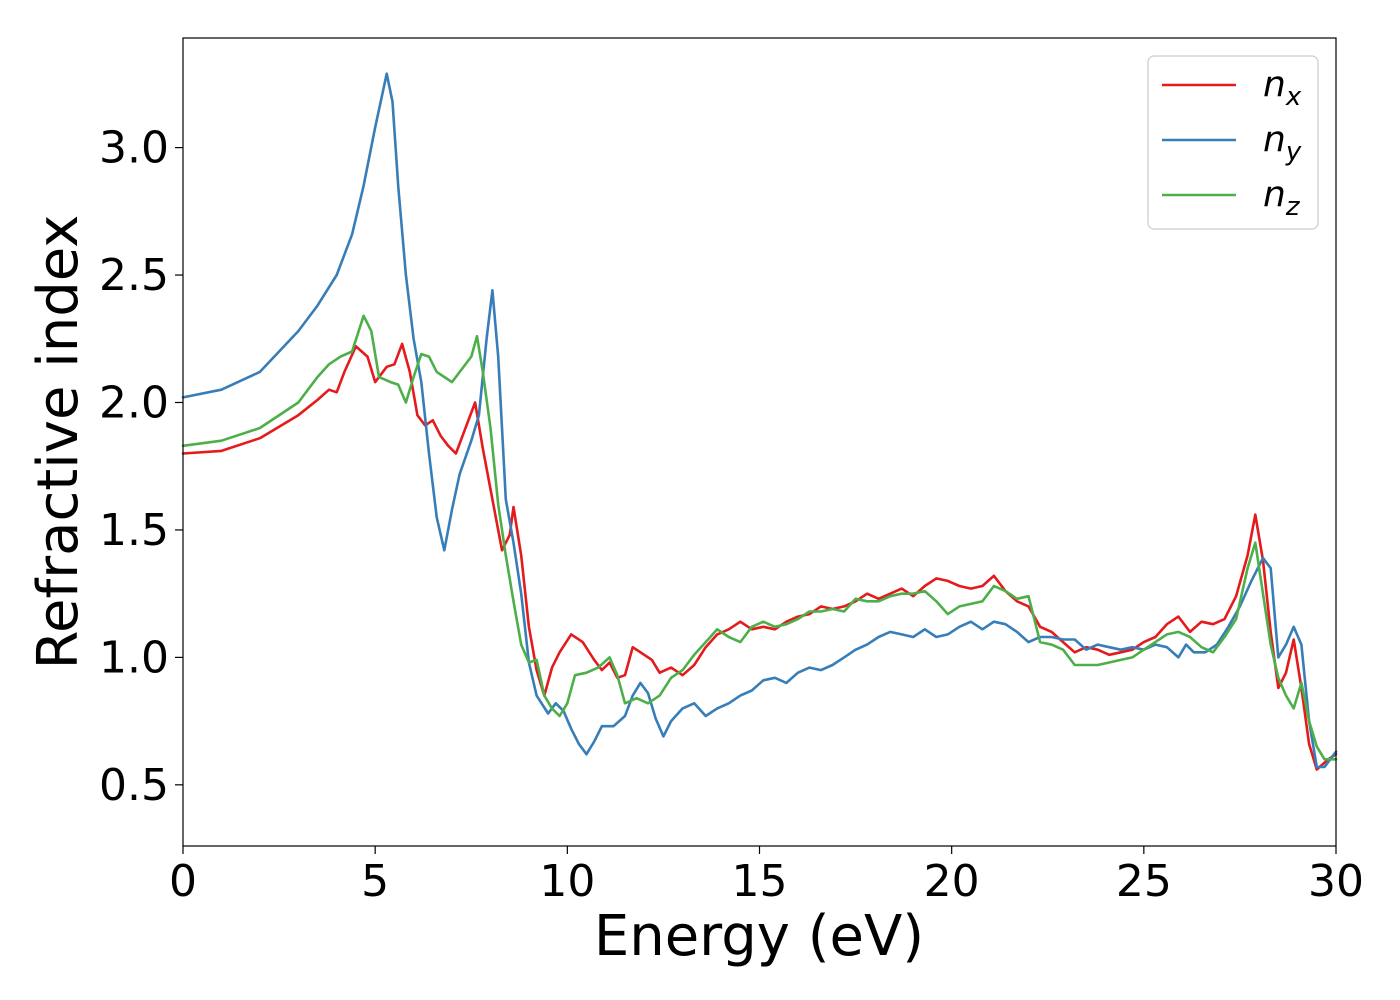 This screenshot has height=1000, width=1400. Describe the element at coordinates (134, 530) in the screenshot. I see `y-tick-label: 1.5` at that location.